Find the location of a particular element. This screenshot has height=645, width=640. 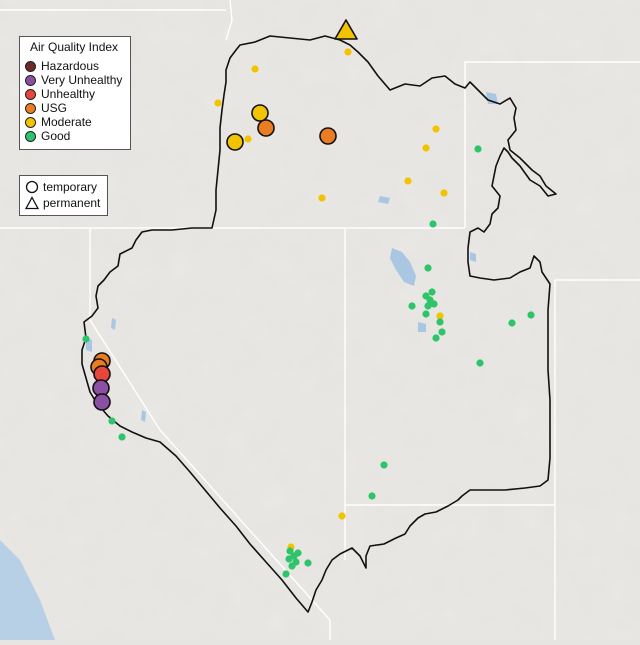

american-falls-reservoir is located at coordinates (384, 200).